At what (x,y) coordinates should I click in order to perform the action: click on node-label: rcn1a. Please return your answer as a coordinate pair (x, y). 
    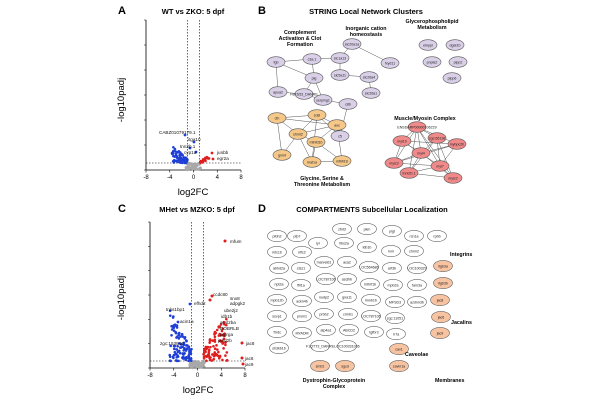
    Looking at the image, I should click on (414, 236).